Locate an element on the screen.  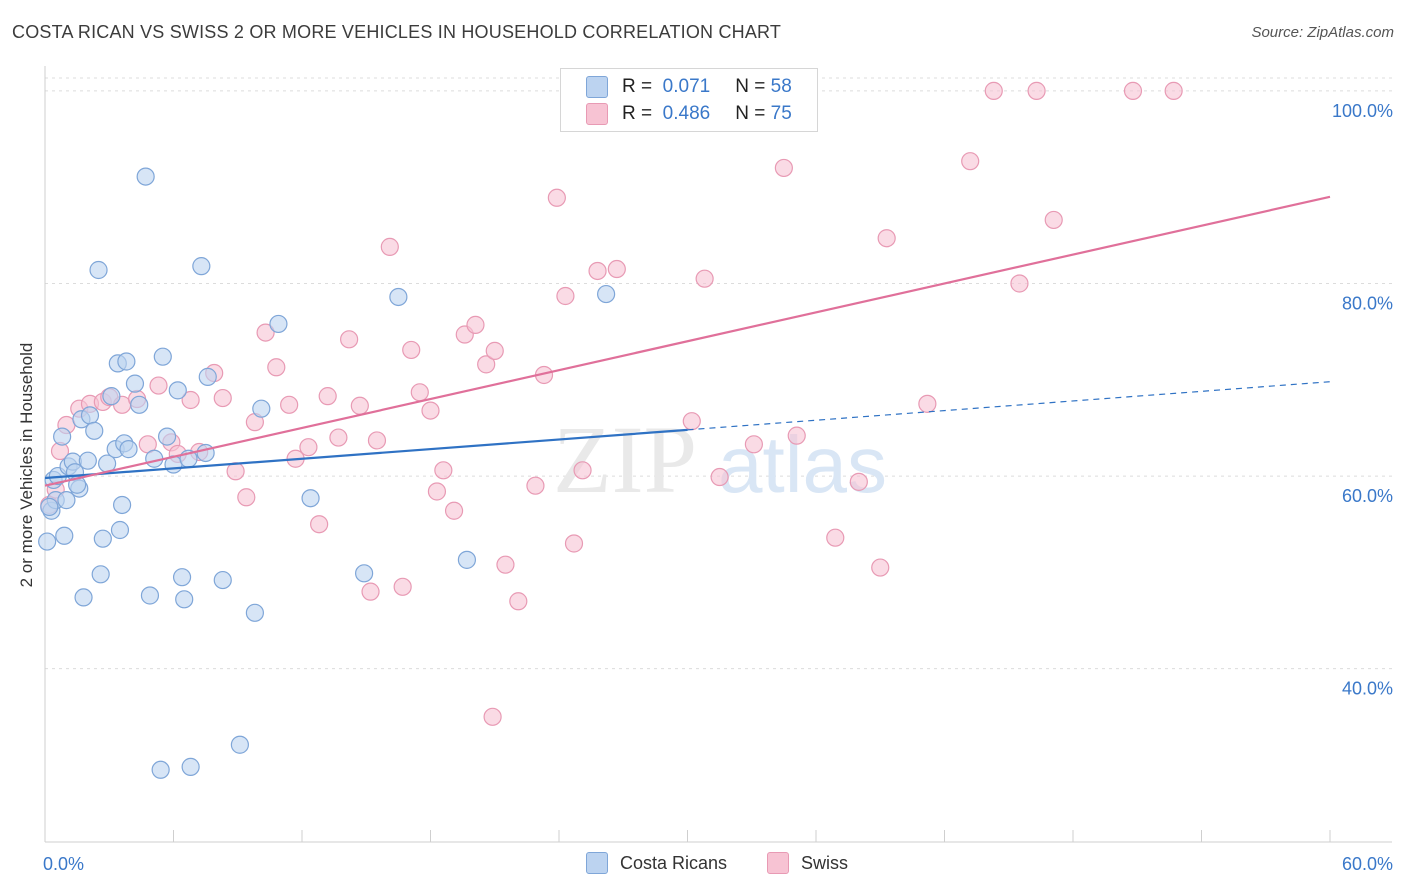
legend-label: Costa Ricans is located at coordinates (674, 862).